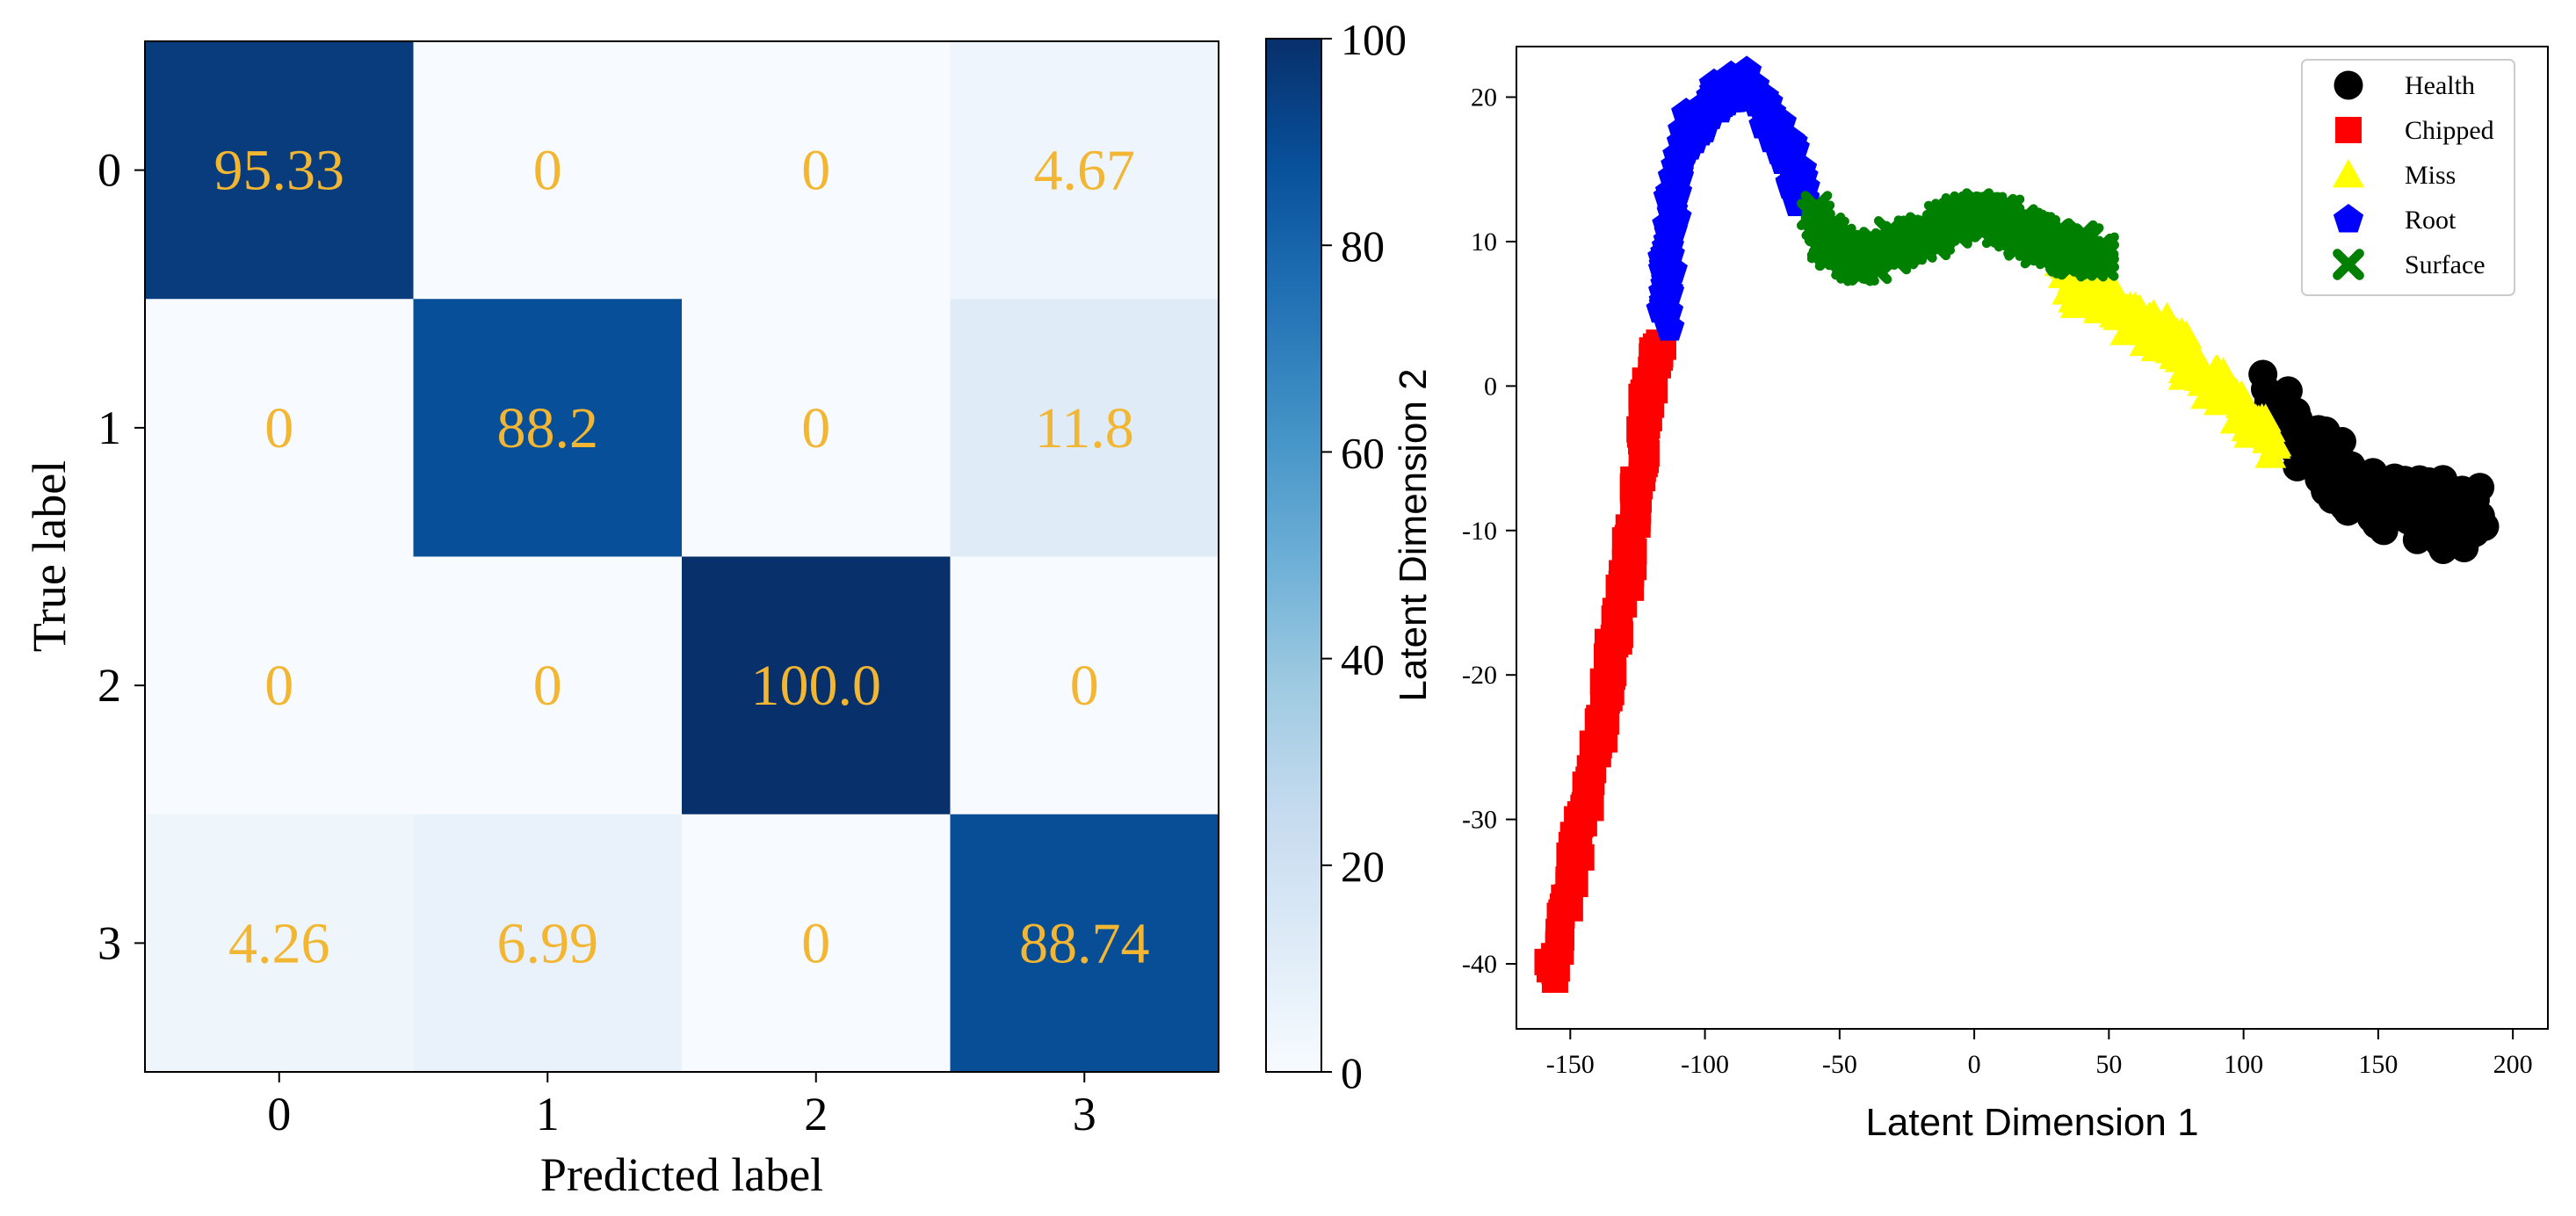  What do you see at coordinates (2039, 1054) in the screenshot?
I see `scatter-x-ticks: -150 -100 -50 0 50 100 150 200` at bounding box center [2039, 1054].